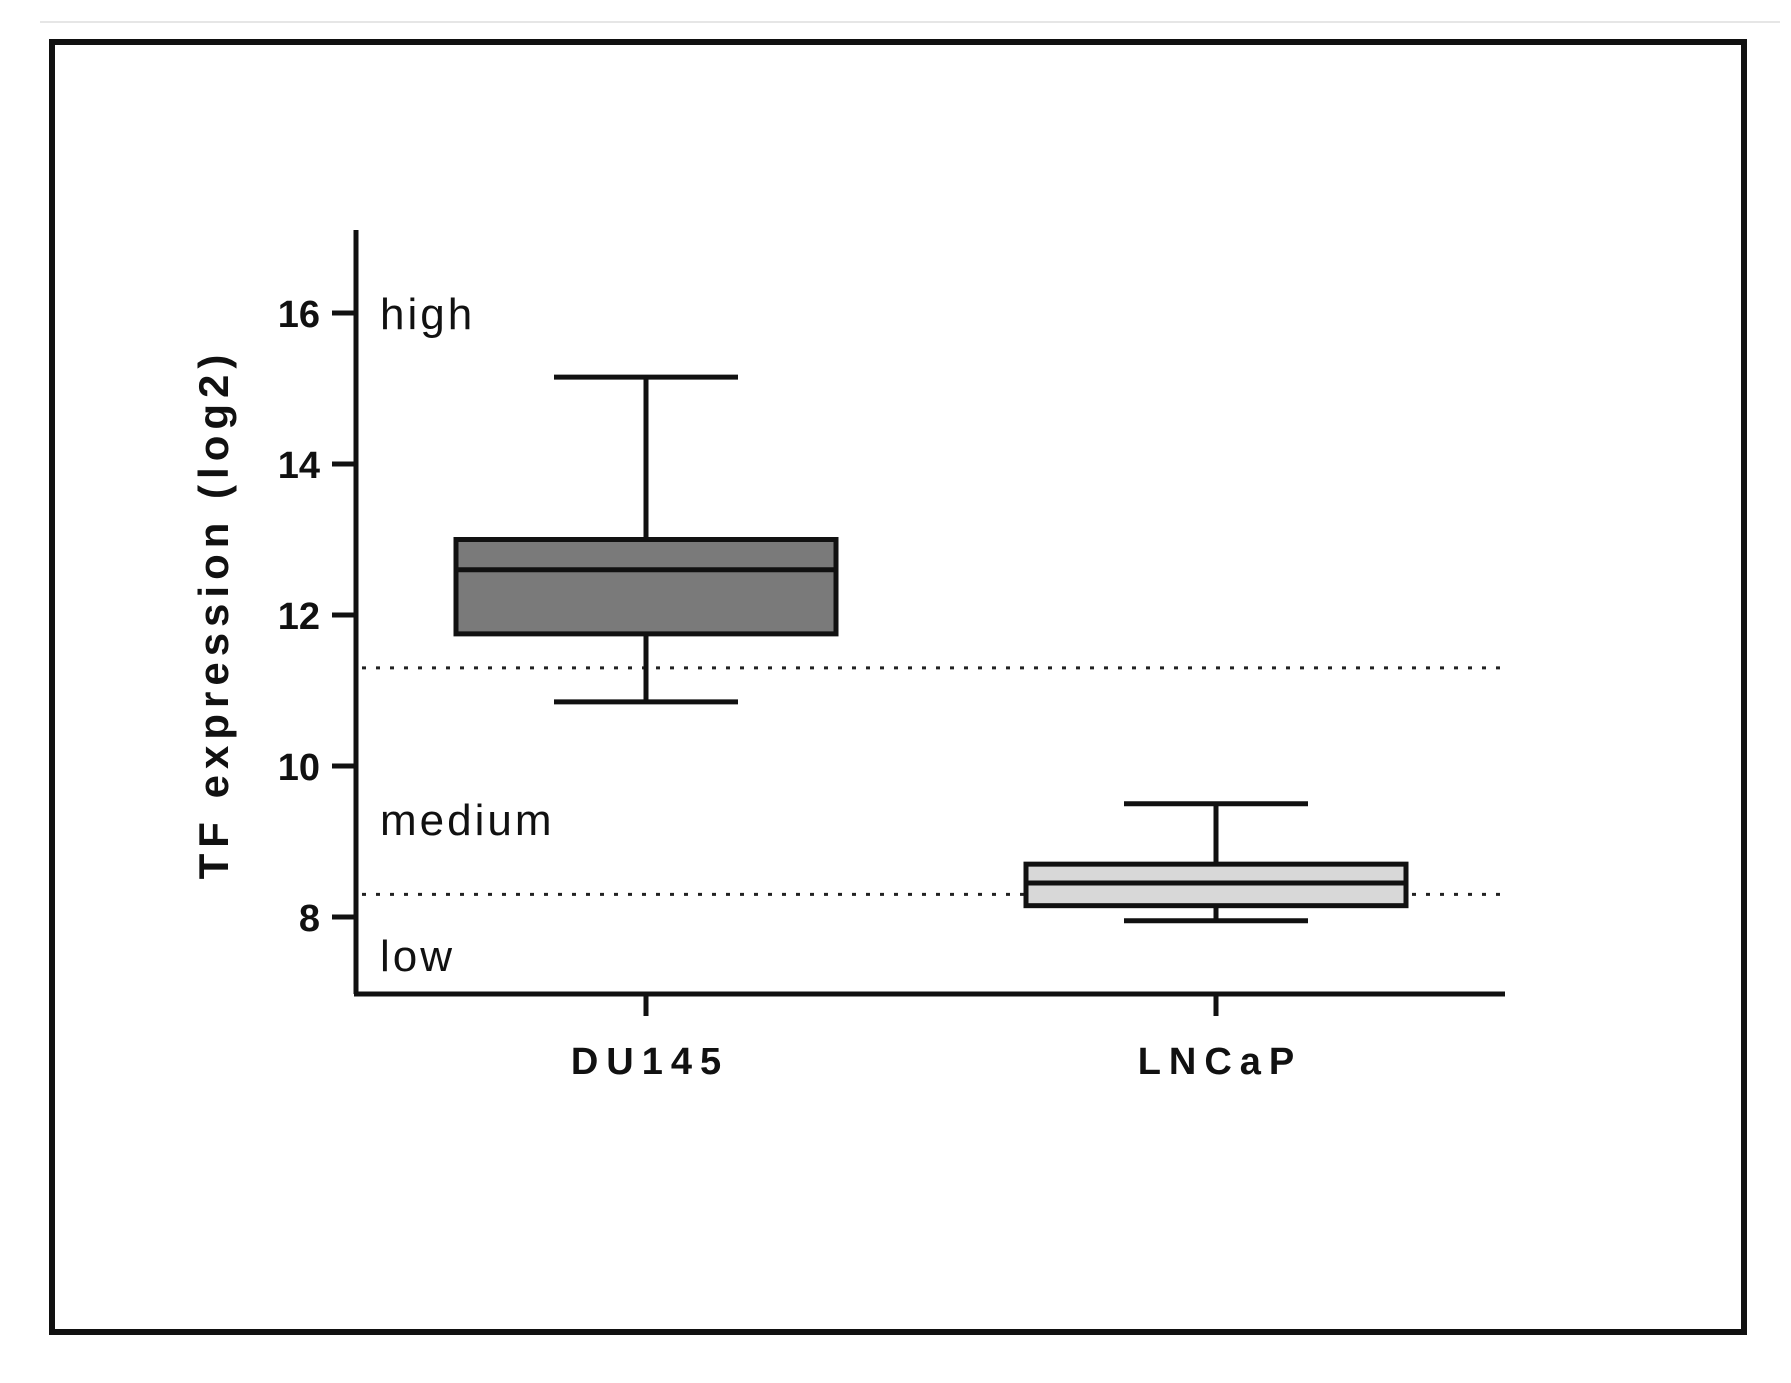  Describe the element at coordinates (427, 314) in the screenshot. I see `region-label-high: high` at that location.